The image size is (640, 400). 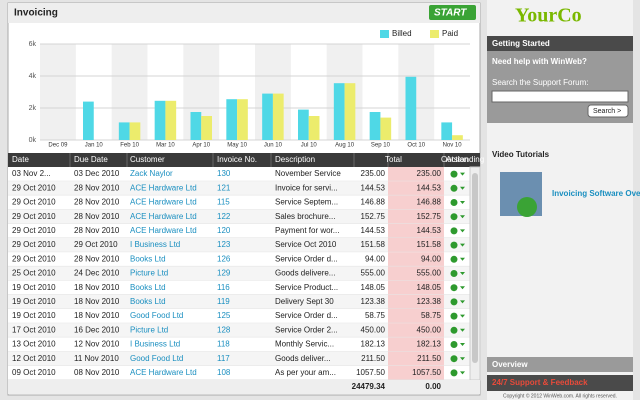 What do you see at coordinates (548, 16) in the screenshot?
I see `logo: YourCo` at bounding box center [548, 16].